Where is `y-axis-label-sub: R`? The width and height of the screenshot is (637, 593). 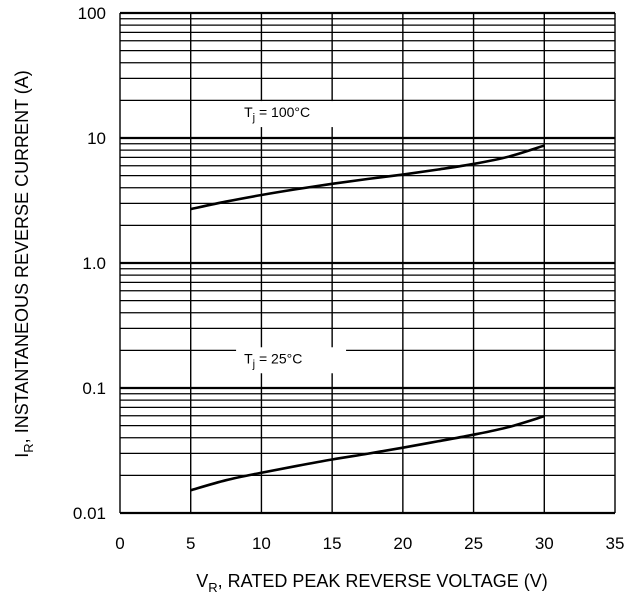 y-axis-label-sub: R is located at coordinates (28, 447).